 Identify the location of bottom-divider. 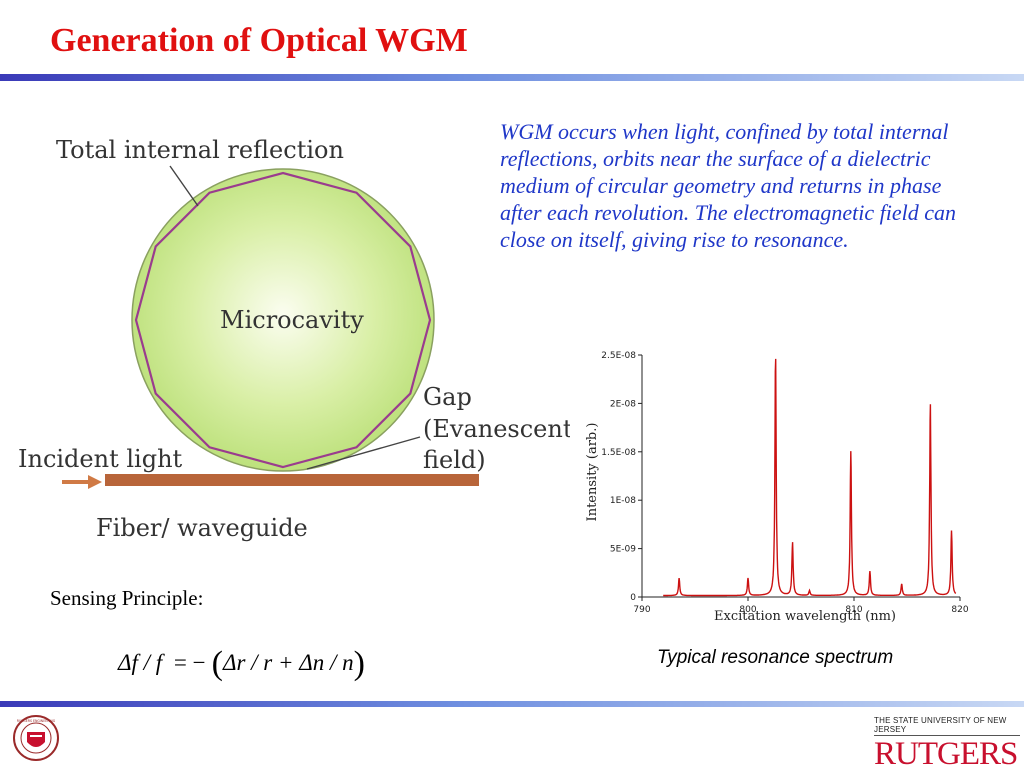
(512, 704).